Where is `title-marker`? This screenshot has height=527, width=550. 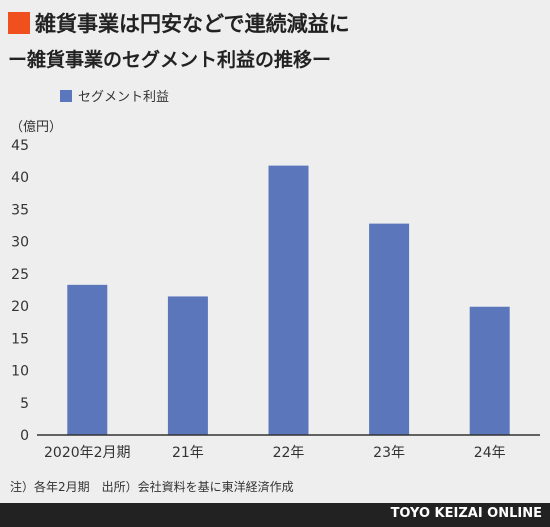 title-marker is located at coordinates (19, 23).